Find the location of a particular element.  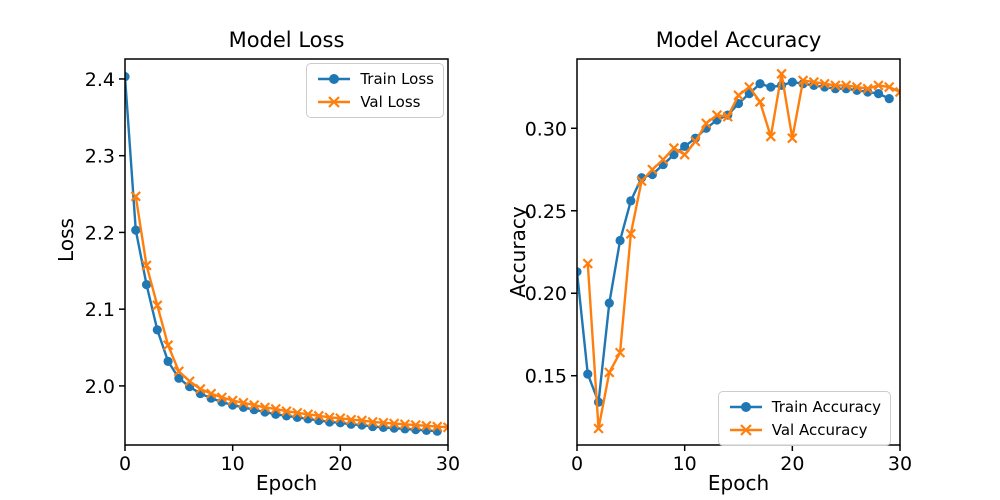

train-loss-marker-icon is located at coordinates (334, 79).